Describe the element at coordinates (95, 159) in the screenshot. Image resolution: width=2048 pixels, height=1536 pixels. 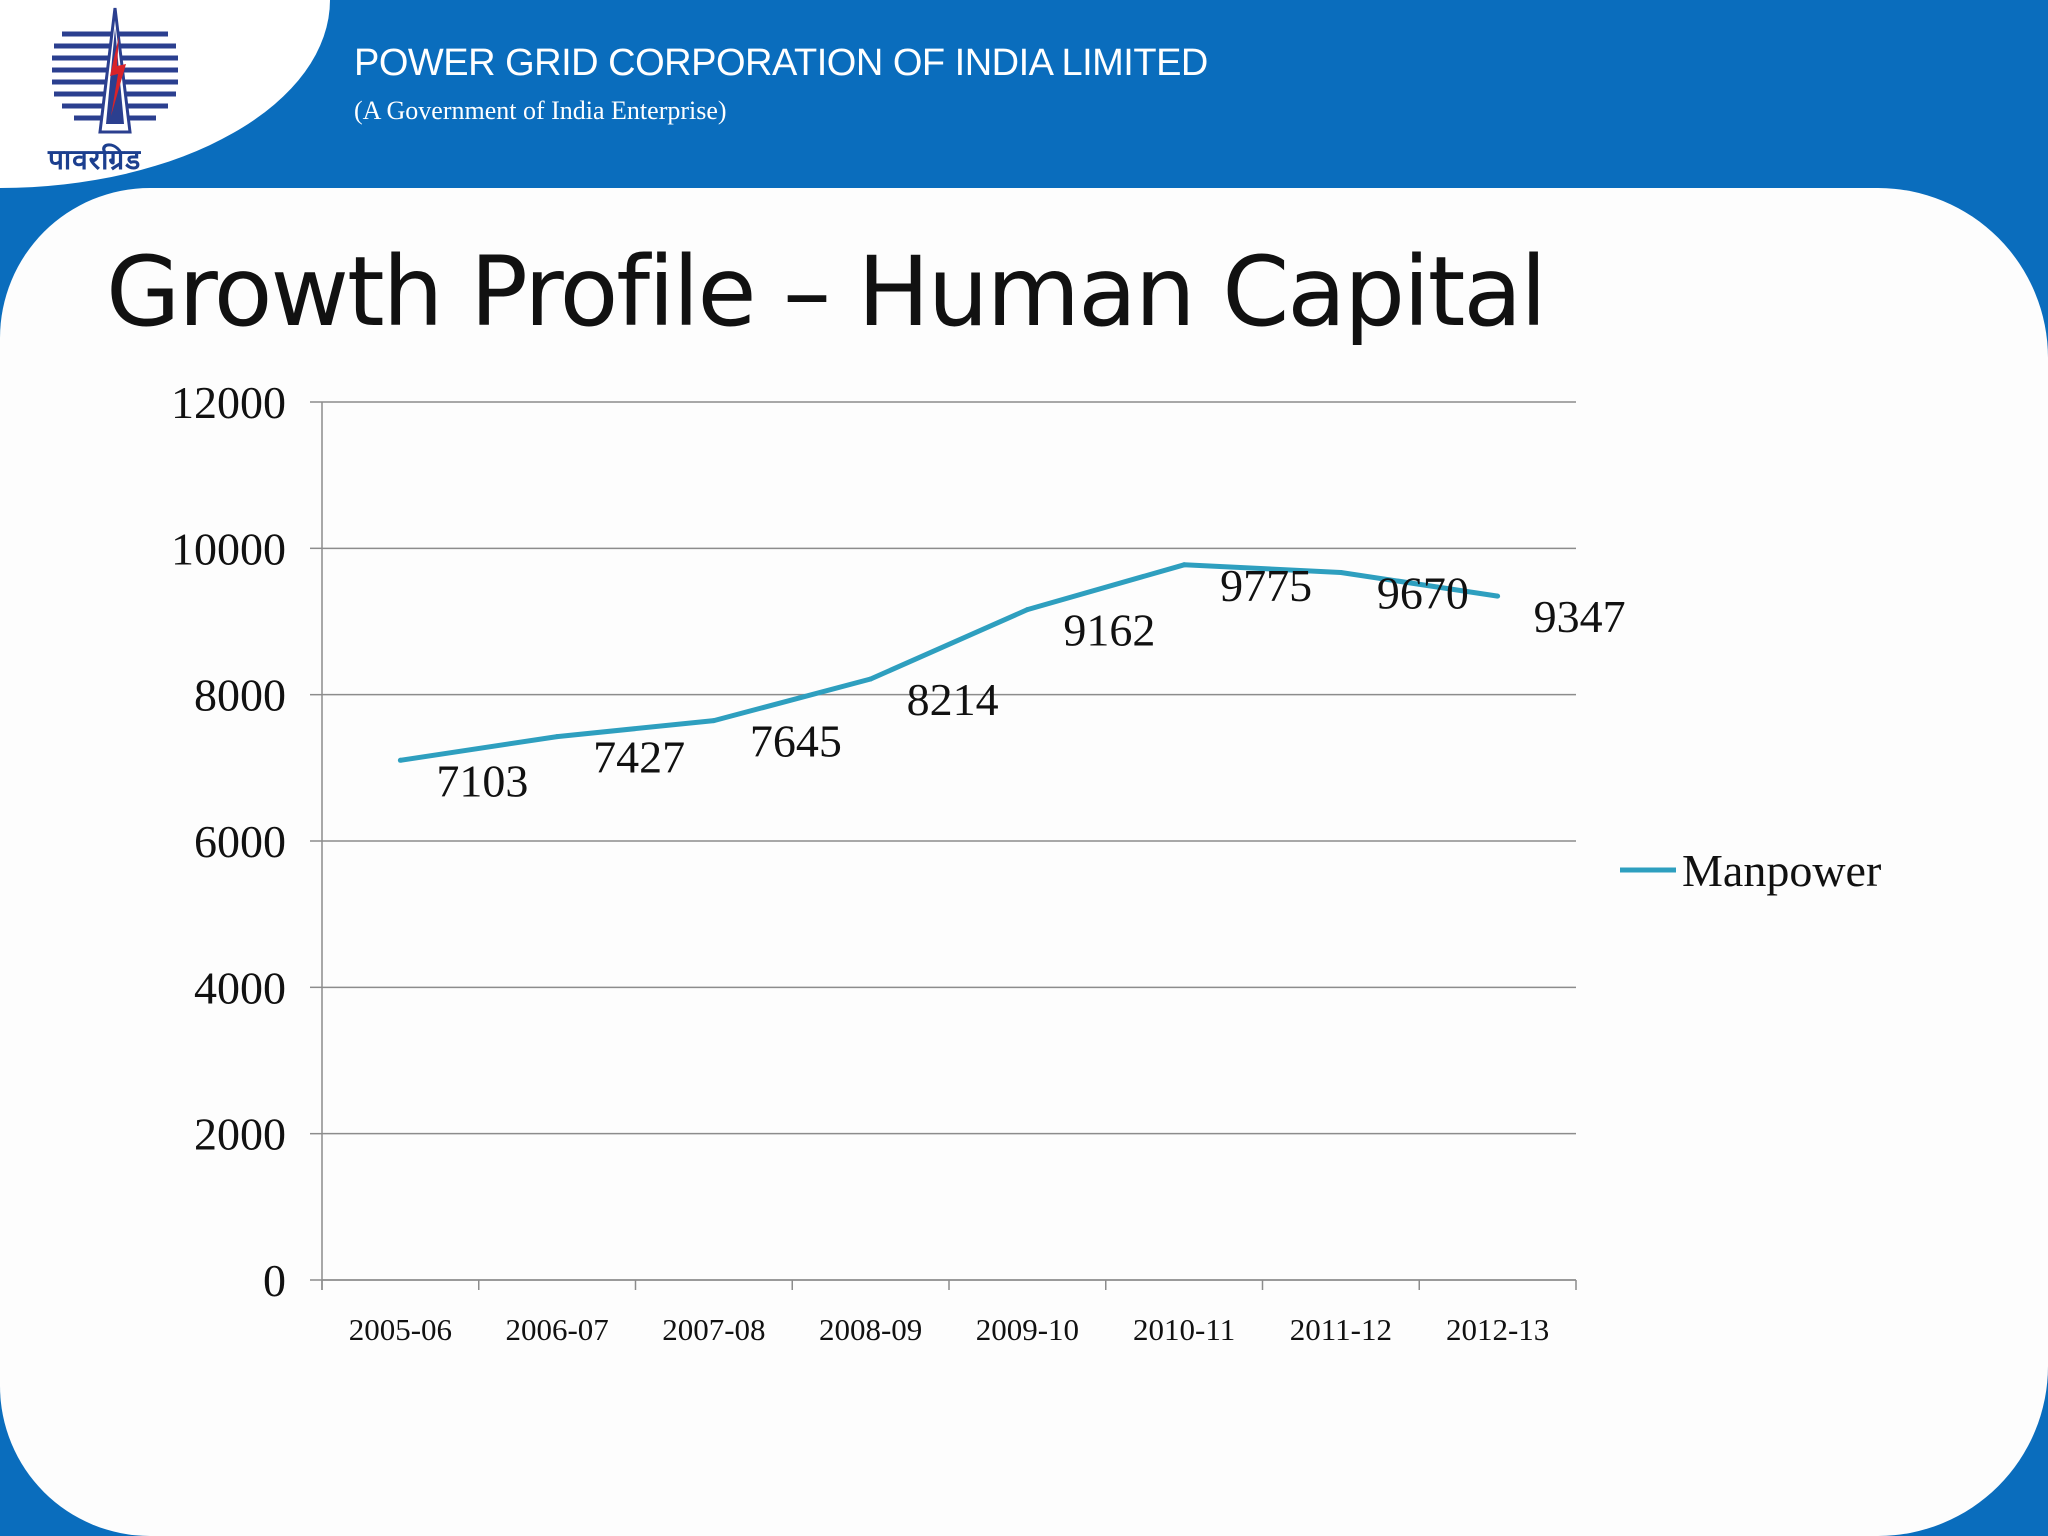
I see `logo-text: पावरग्रिड` at that location.